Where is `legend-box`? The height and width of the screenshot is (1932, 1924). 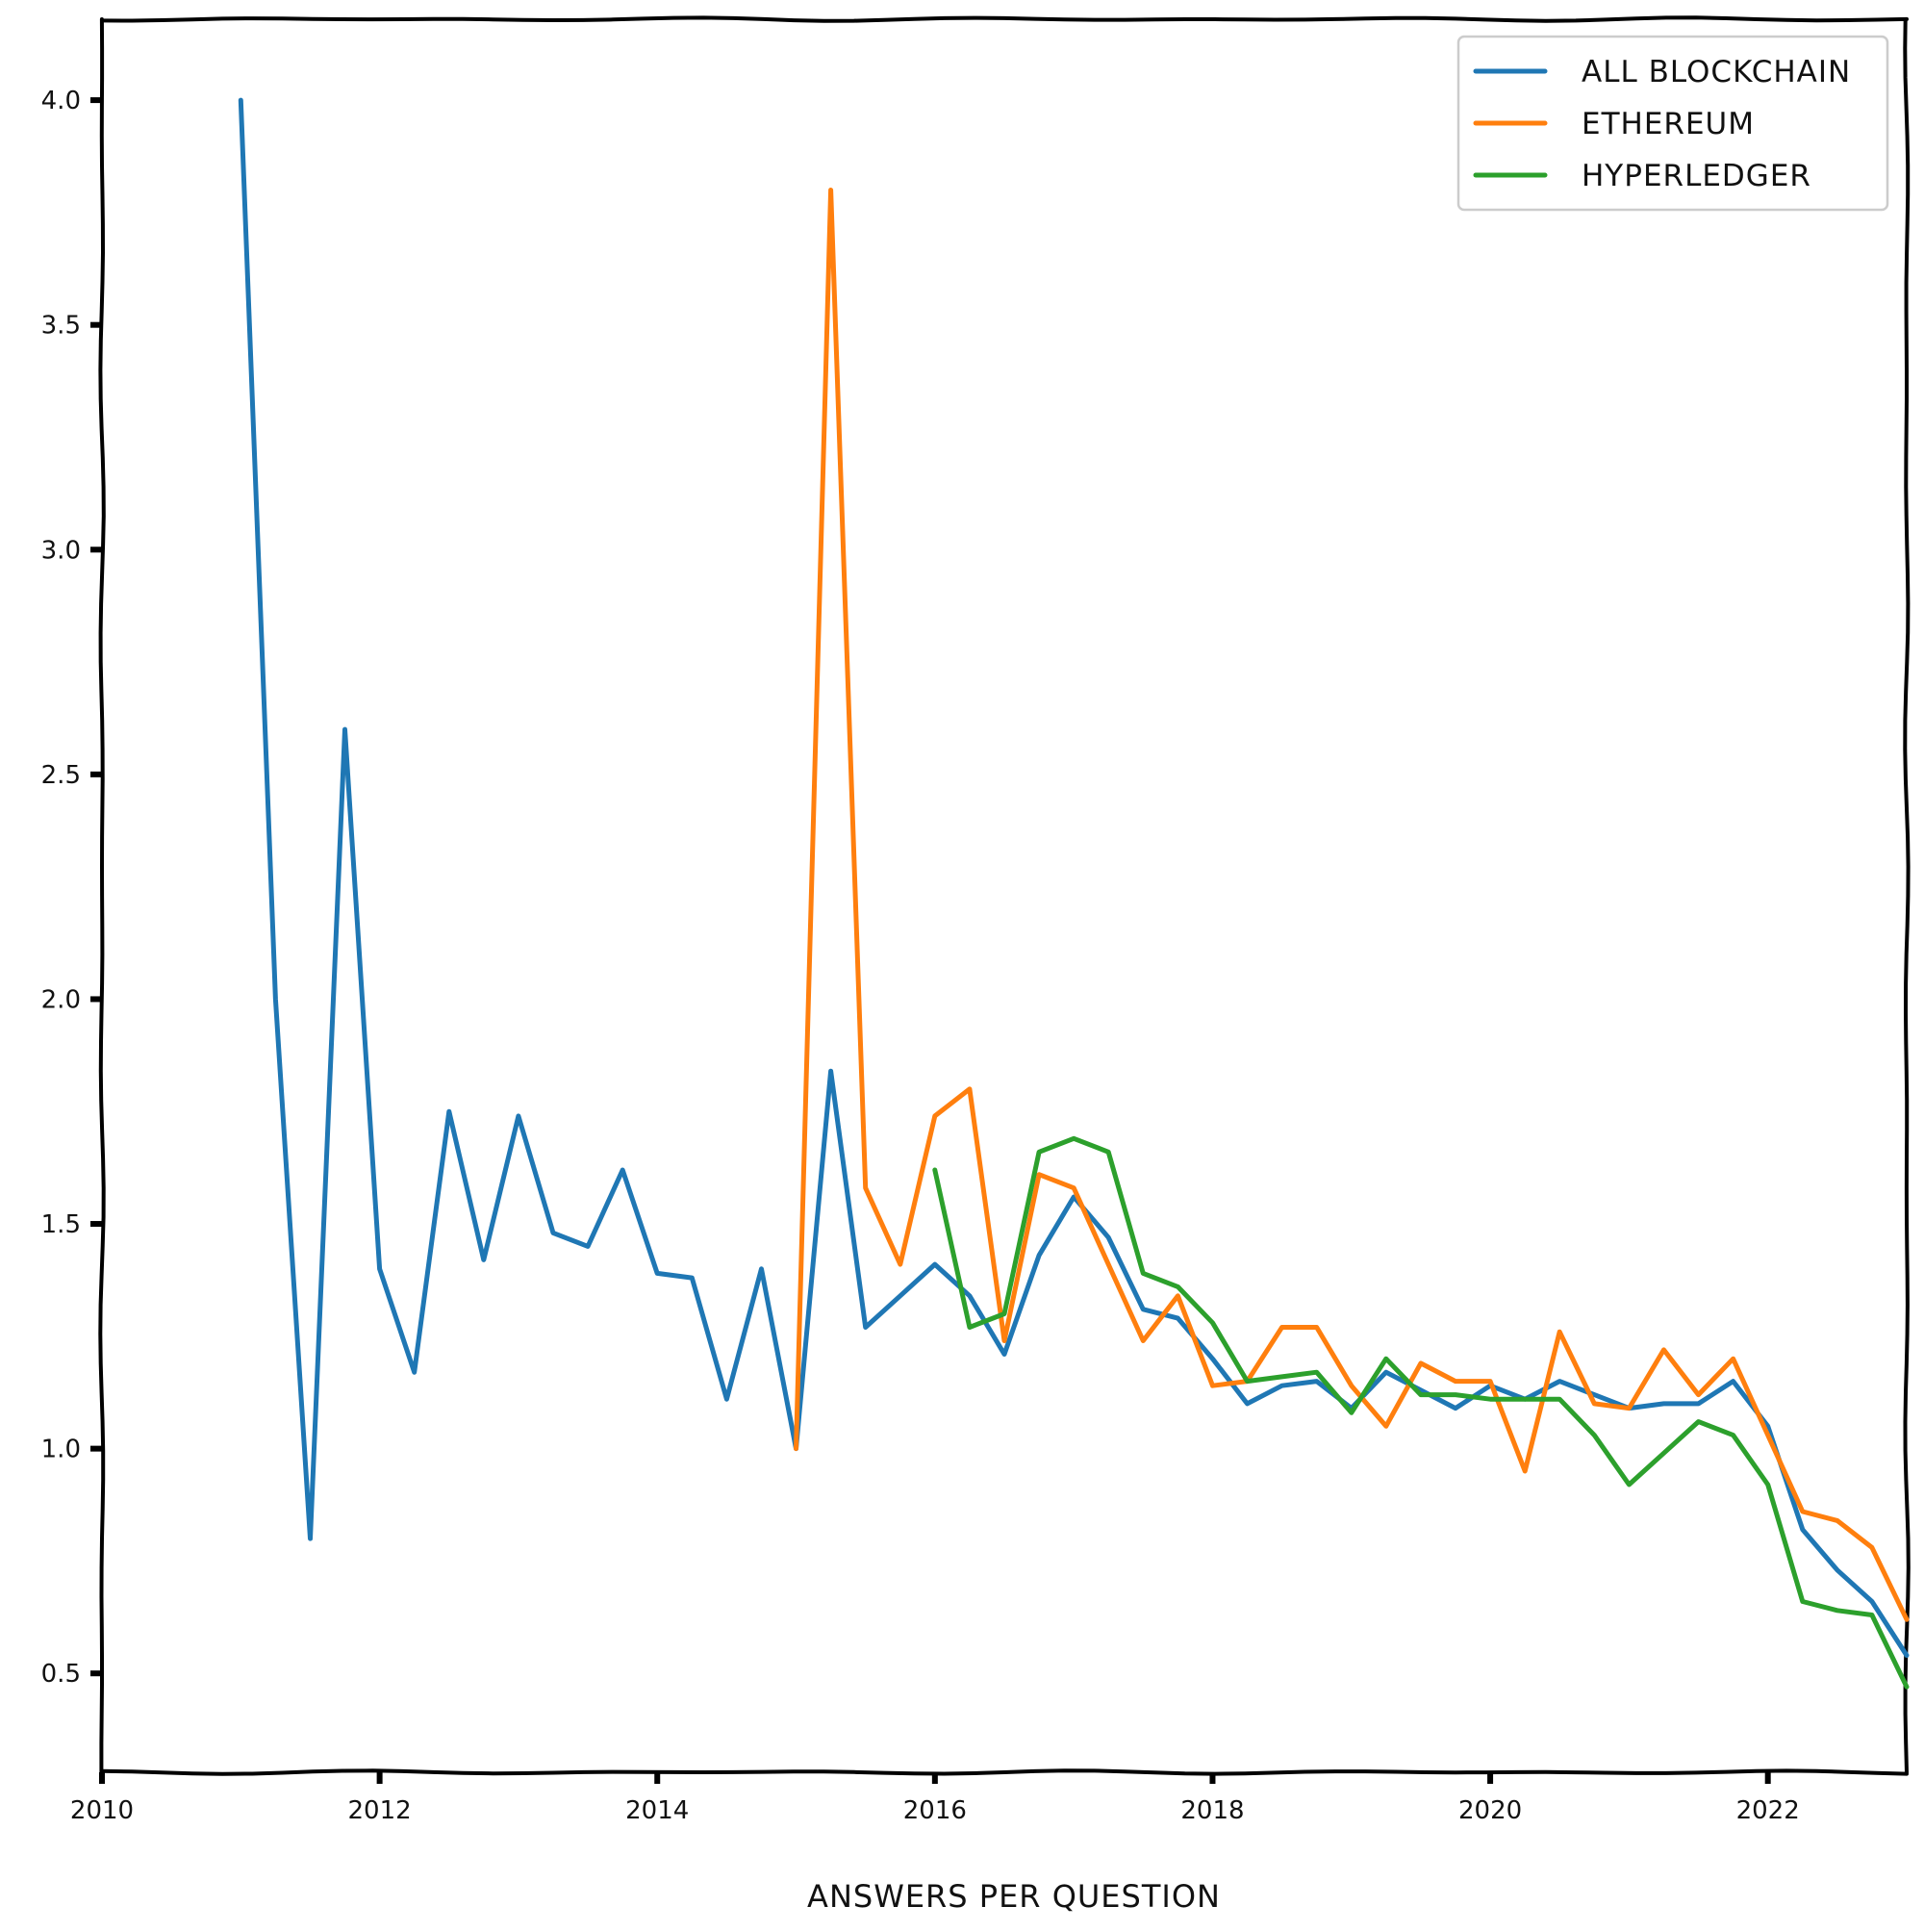 legend-box is located at coordinates (1673, 123).